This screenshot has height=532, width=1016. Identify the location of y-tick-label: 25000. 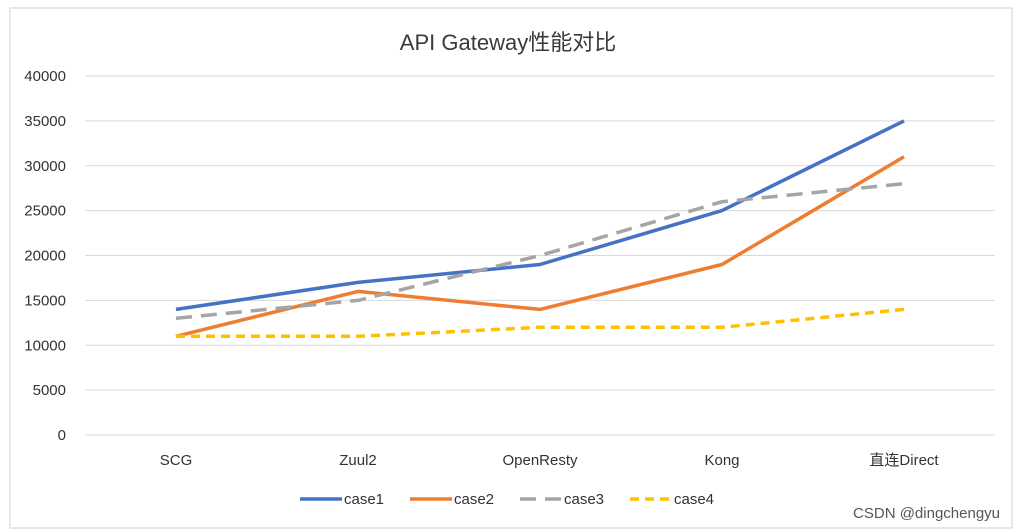
(45, 211).